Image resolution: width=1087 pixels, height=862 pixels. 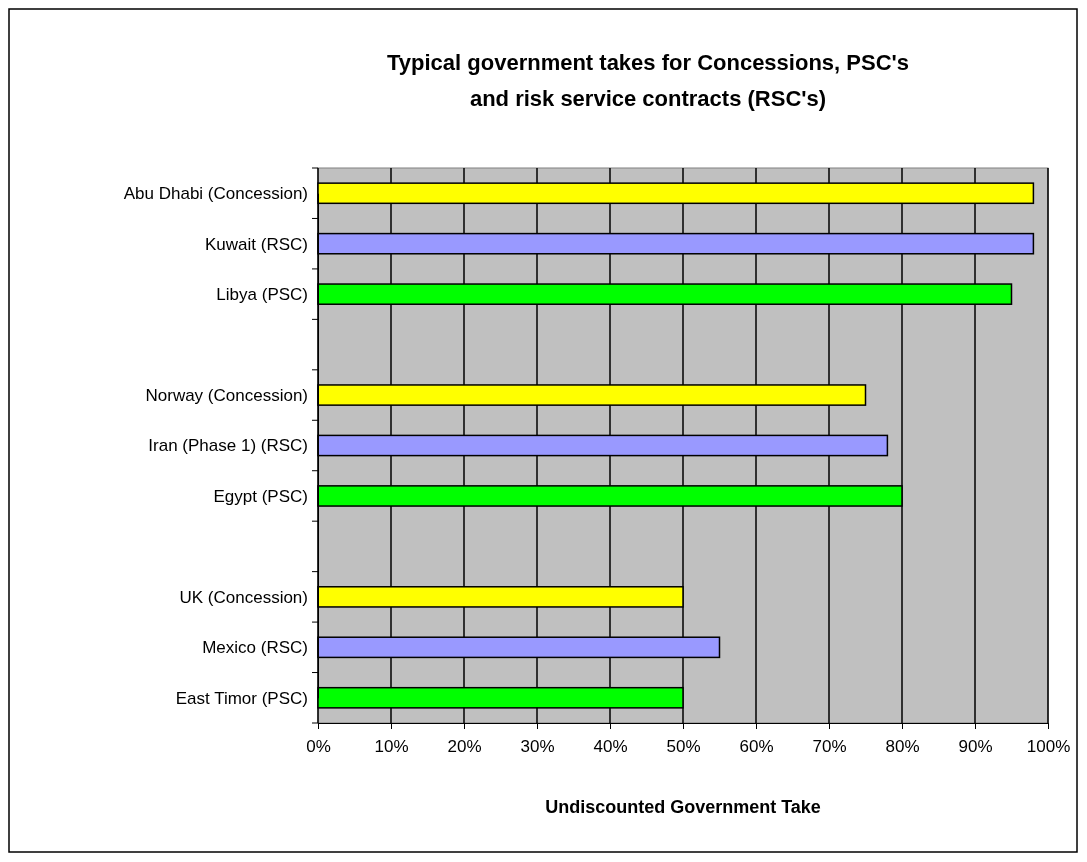 I want to click on x-tick-label: 10%, so click(x=391, y=747).